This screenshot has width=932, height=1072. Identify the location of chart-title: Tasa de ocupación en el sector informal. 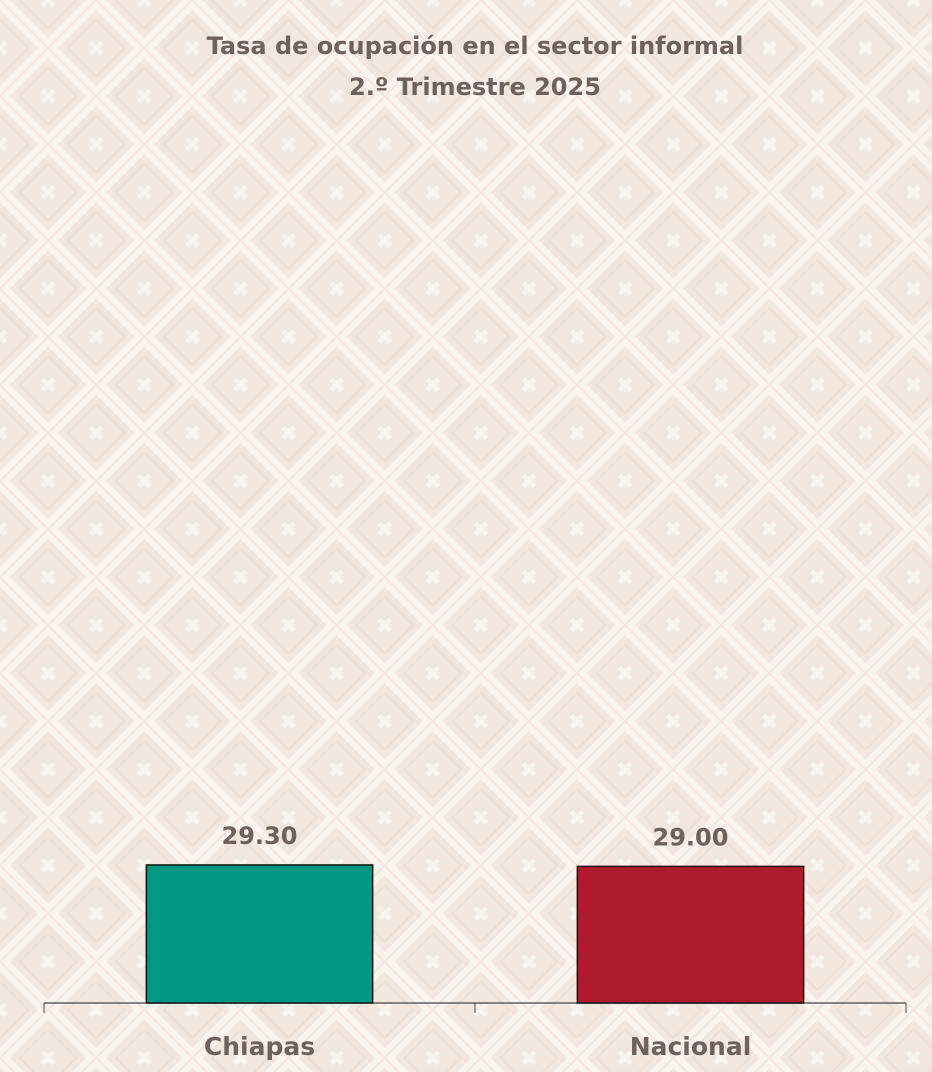
(475, 46).